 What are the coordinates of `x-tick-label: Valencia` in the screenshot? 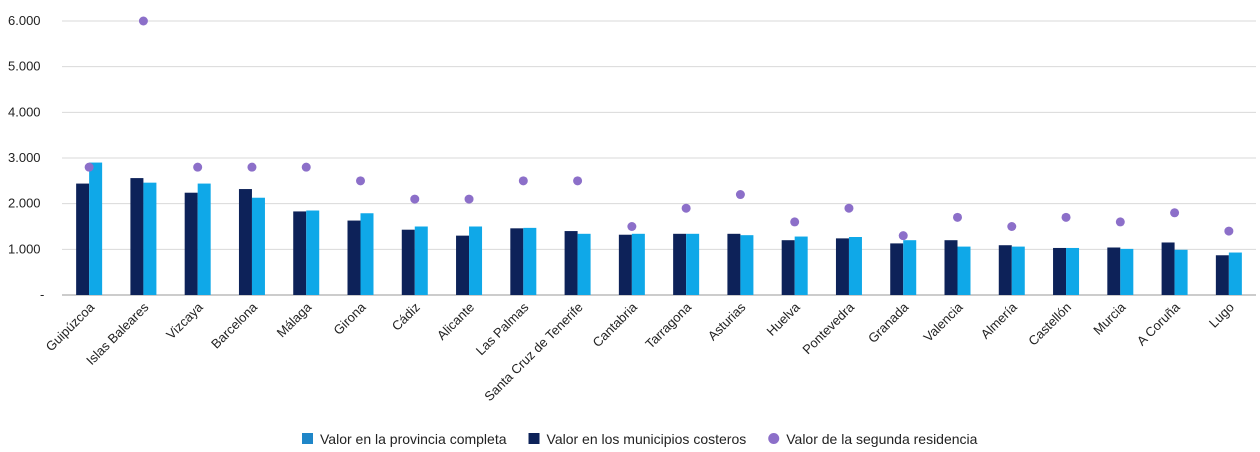 It's located at (943, 322).